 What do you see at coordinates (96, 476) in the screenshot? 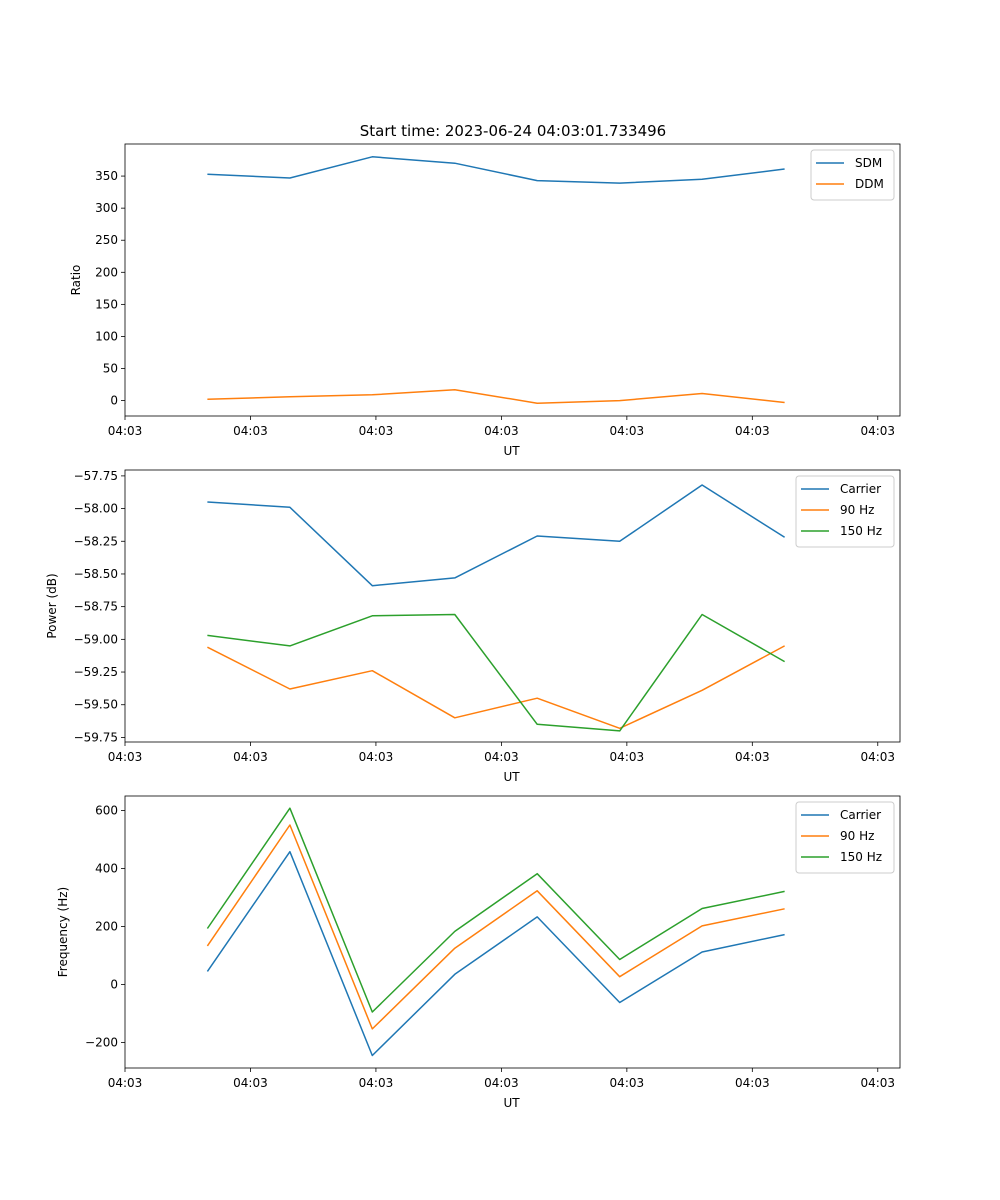
I see `y-tick-label: −57.75` at bounding box center [96, 476].